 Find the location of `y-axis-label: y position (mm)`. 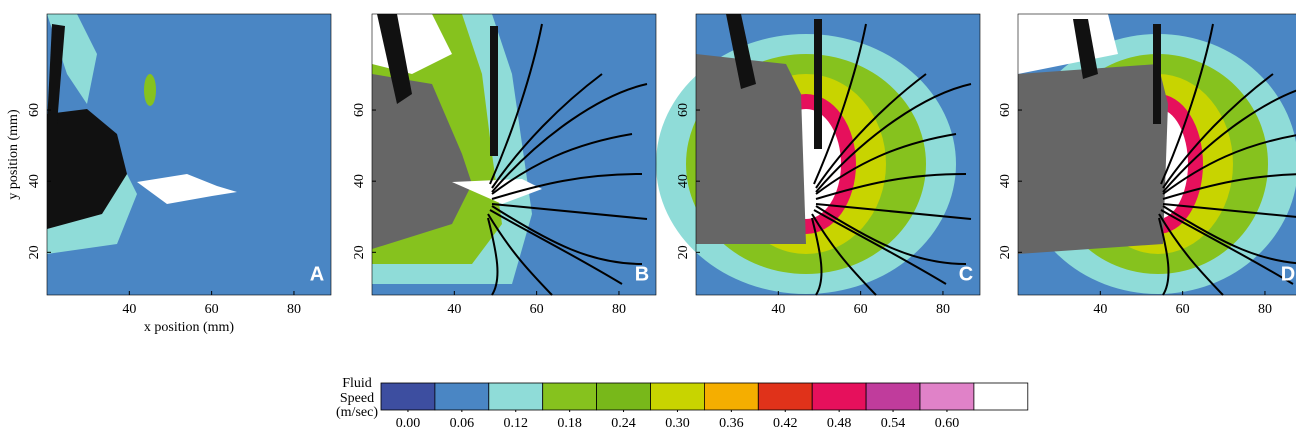

y-axis-label: y position (mm) is located at coordinates (13, 154).